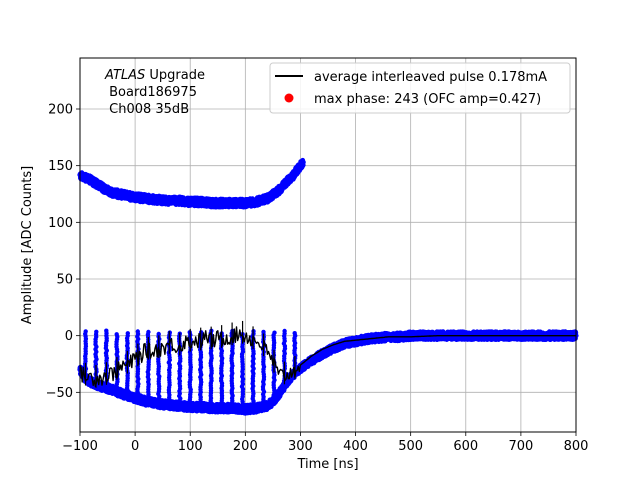  I want to click on series-samples-upper-band-, so click(191, 183).